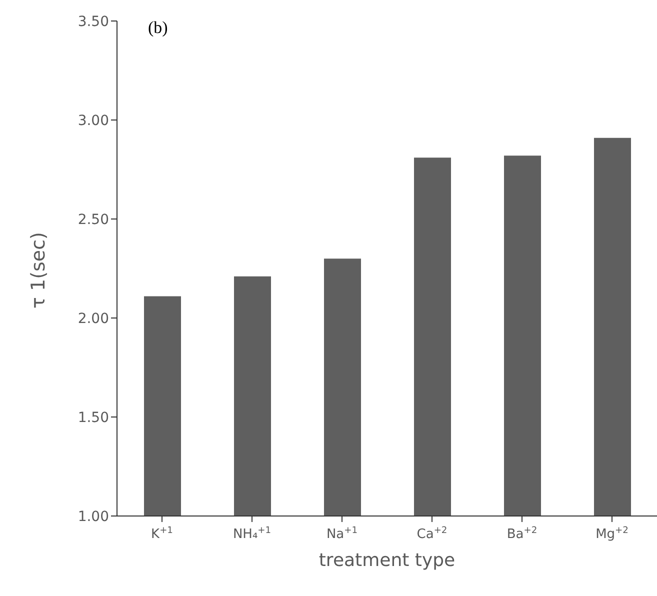 This screenshot has height=596, width=657. Describe the element at coordinates (387, 560) in the screenshot. I see `x-axis-title: treatment type` at that location.